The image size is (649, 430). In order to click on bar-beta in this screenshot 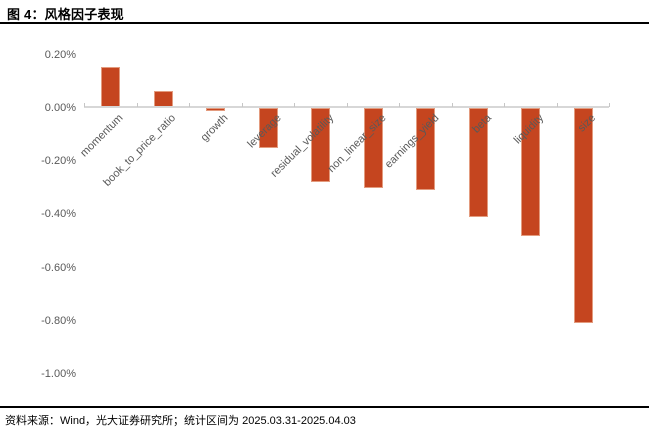, I will do `click(478, 163)`.